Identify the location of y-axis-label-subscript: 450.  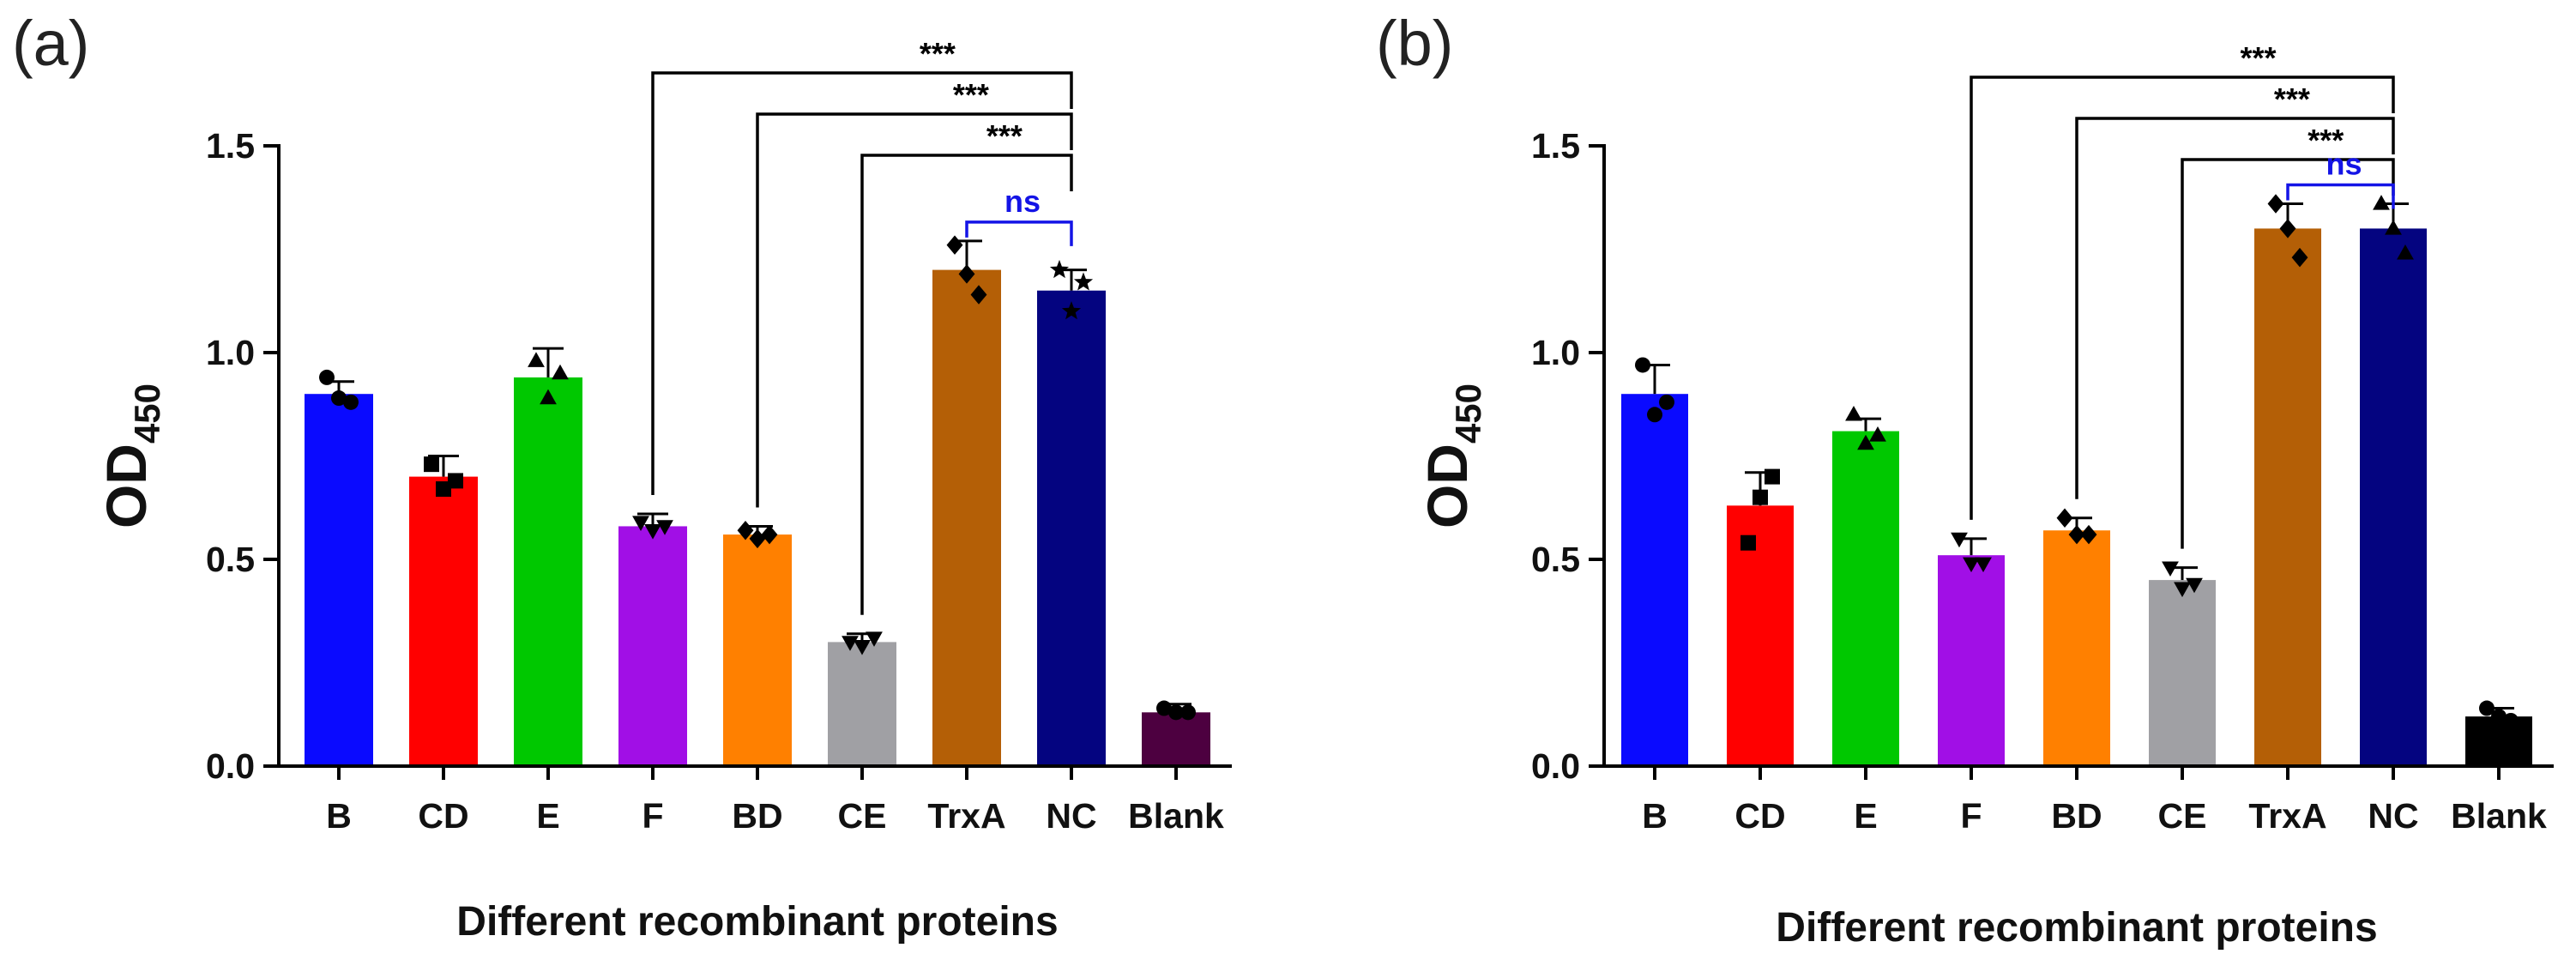
(1468, 413).